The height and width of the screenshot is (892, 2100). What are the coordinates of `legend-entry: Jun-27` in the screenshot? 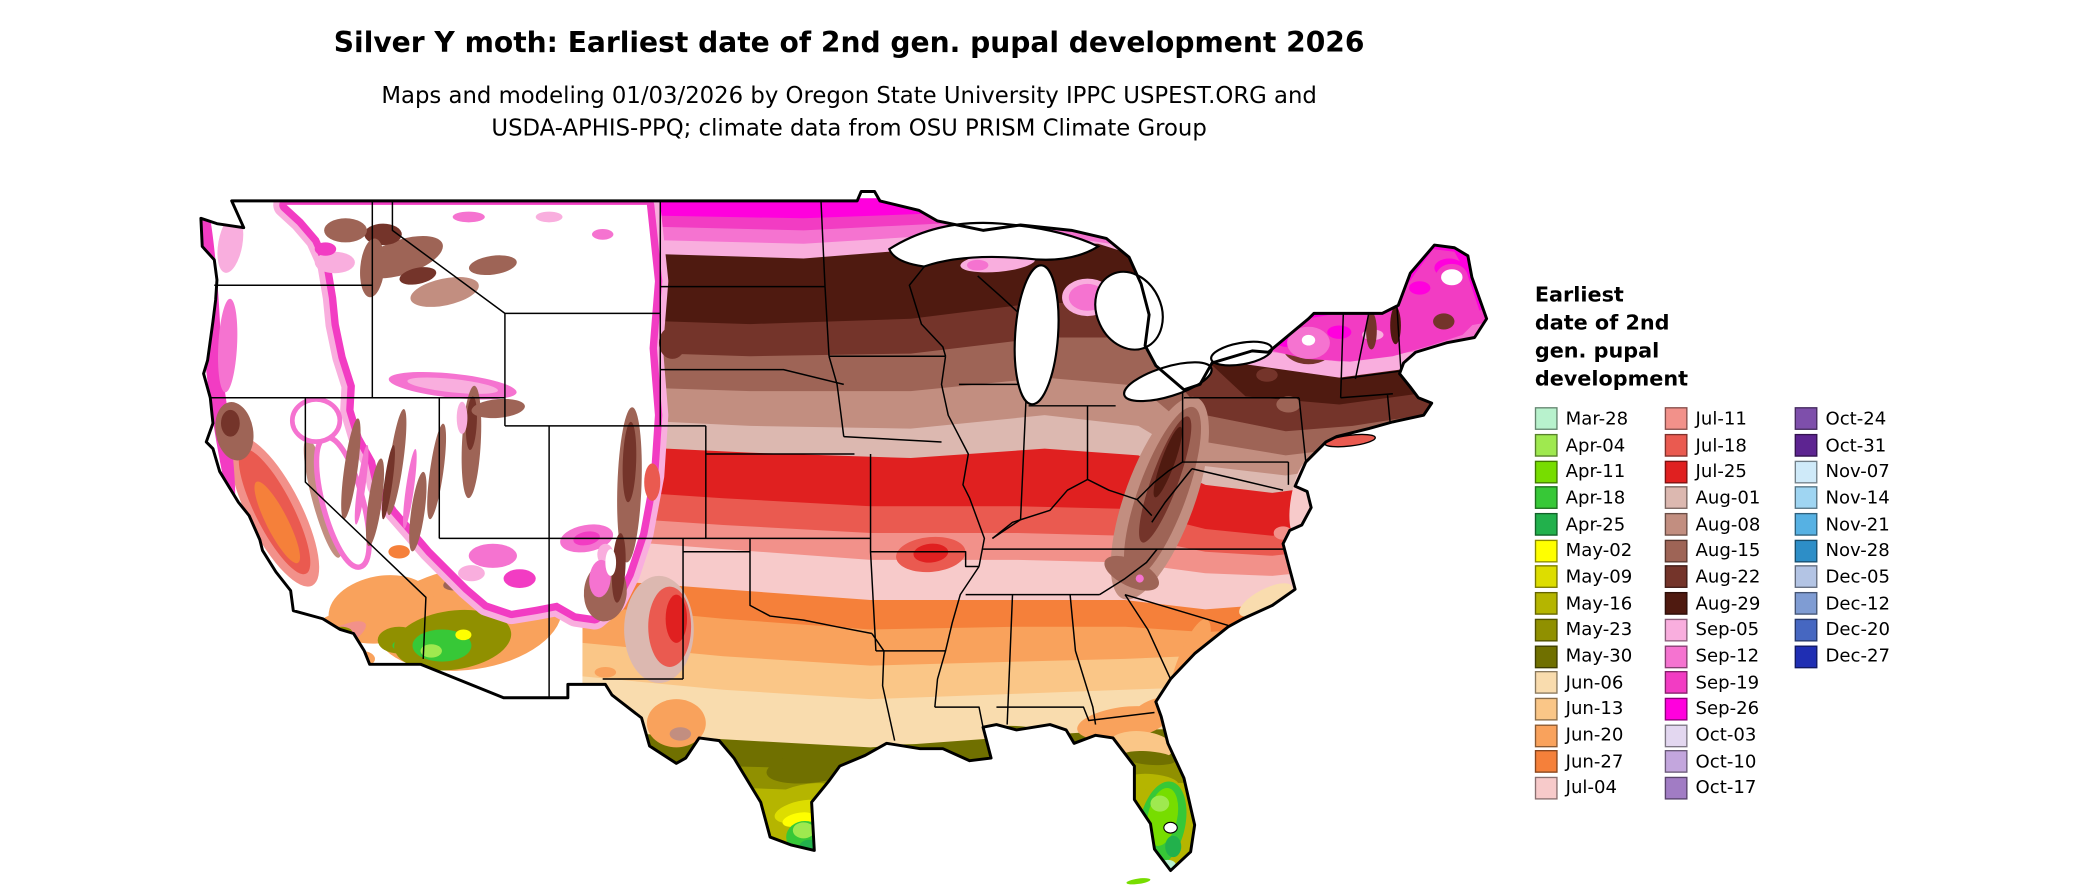 It's located at (1592, 762).